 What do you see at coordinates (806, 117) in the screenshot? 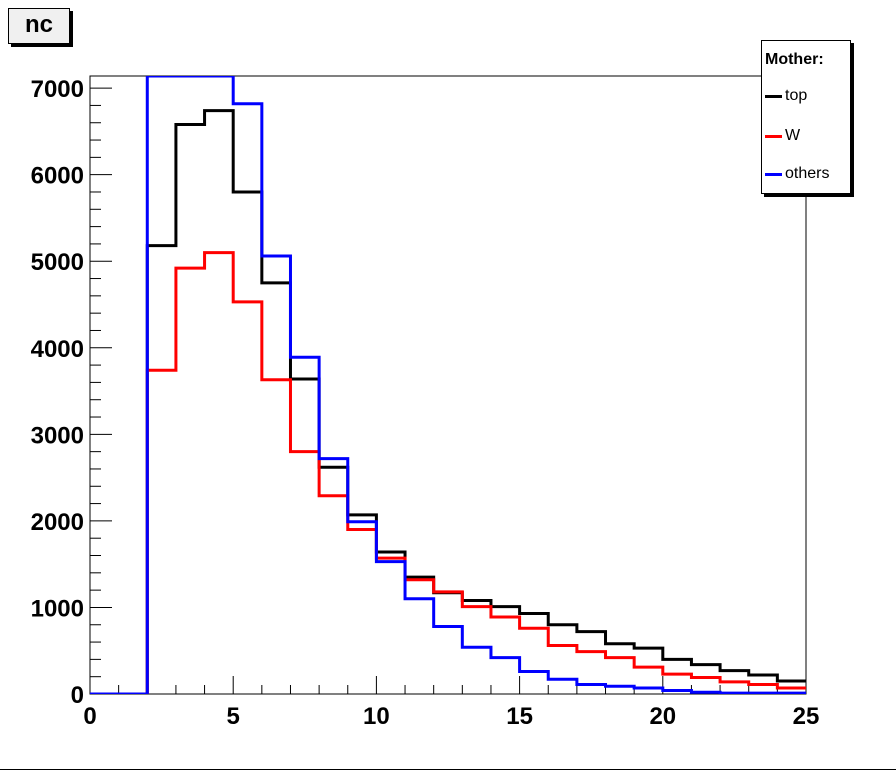
I see `legend: Mother: top W others` at bounding box center [806, 117].